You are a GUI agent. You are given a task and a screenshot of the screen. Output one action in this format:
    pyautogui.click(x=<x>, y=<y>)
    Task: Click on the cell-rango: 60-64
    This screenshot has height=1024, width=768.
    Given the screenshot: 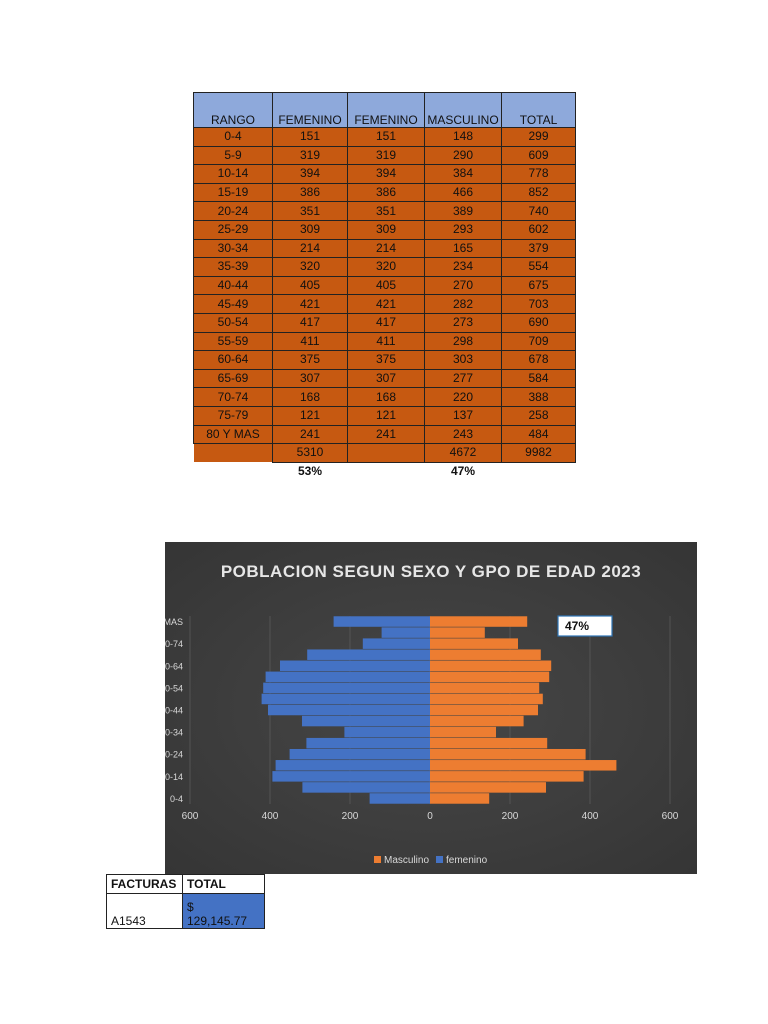 What is the action you would take?
    pyautogui.click(x=233, y=360)
    